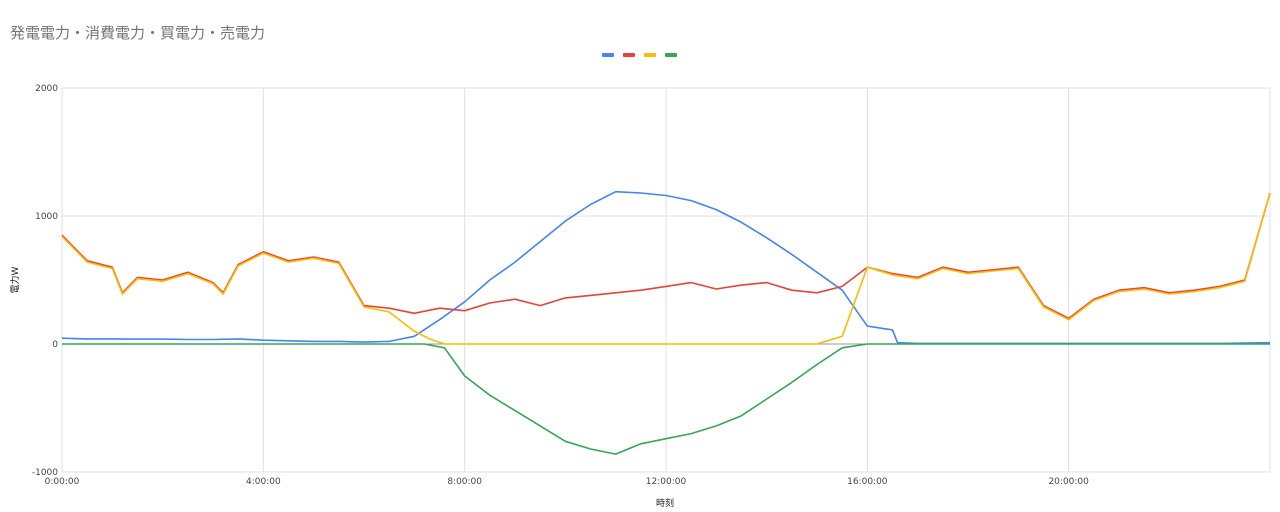 Image resolution: width=1280 pixels, height=512 pixels. Describe the element at coordinates (1068, 482) in the screenshot. I see `x-tick-label: 20:00:00` at that location.